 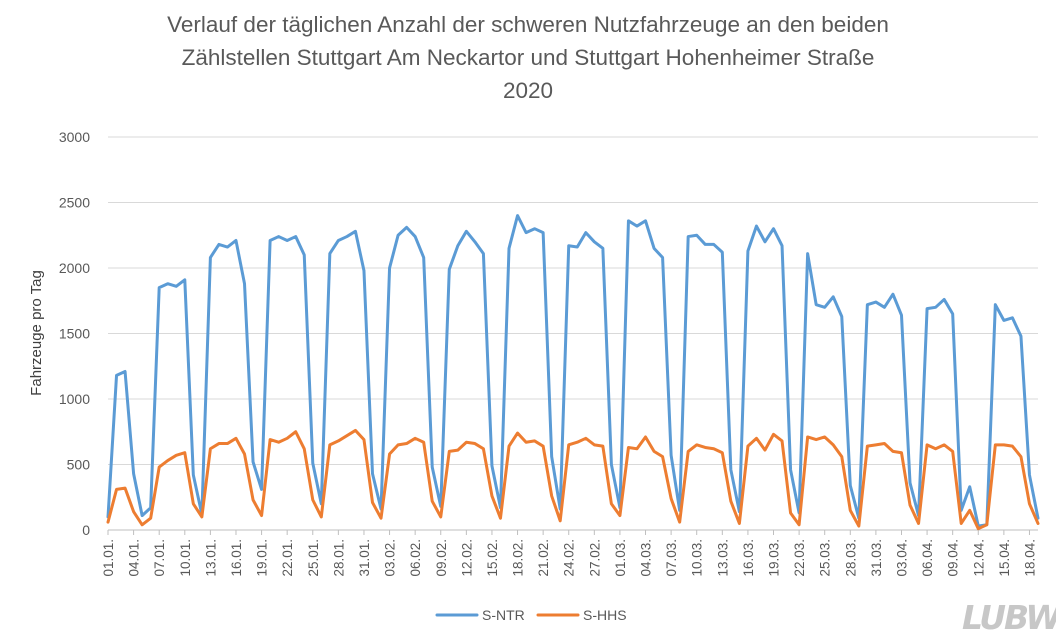 What do you see at coordinates (605, 615) in the screenshot?
I see `legend-label: S-HHS` at bounding box center [605, 615].